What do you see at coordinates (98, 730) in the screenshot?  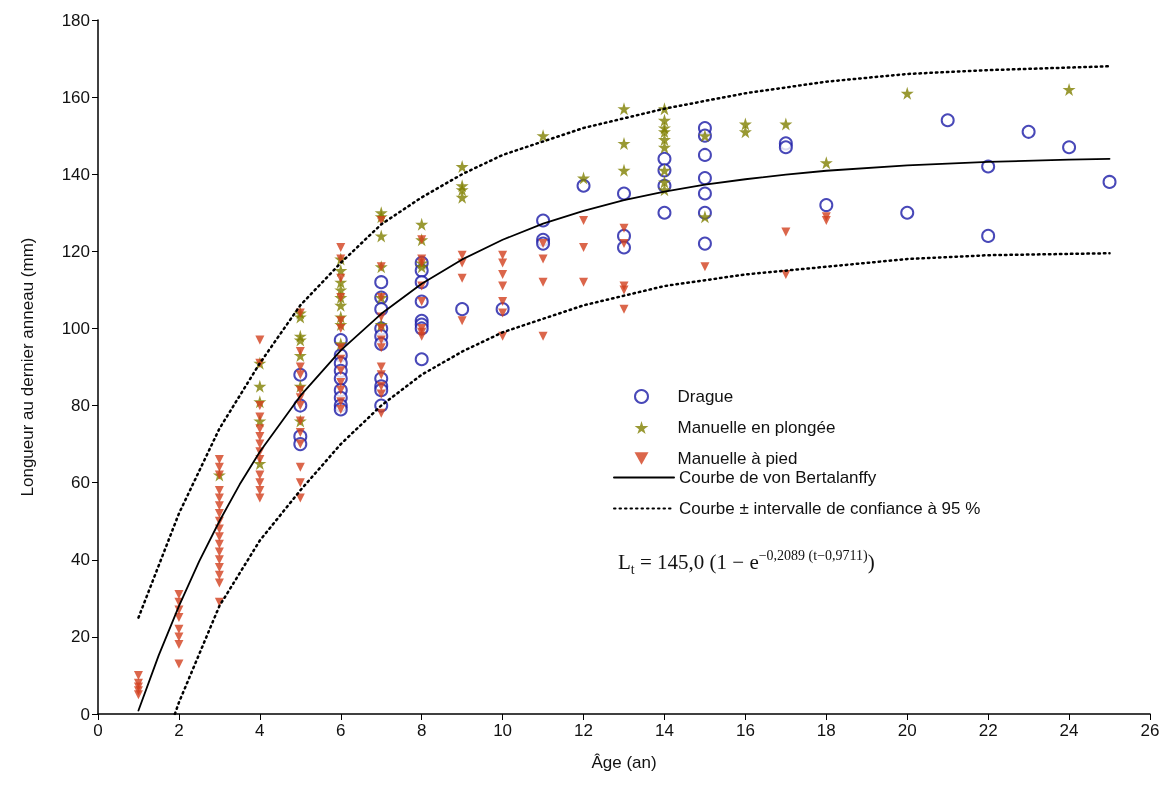 I see `x-tick-label: 0` at bounding box center [98, 730].